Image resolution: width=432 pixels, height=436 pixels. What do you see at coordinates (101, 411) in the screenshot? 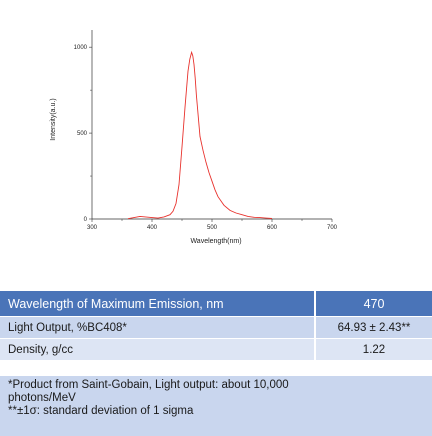
I see `footnote-line: **±1σ: standard deviation of 1 sigma` at bounding box center [101, 411].